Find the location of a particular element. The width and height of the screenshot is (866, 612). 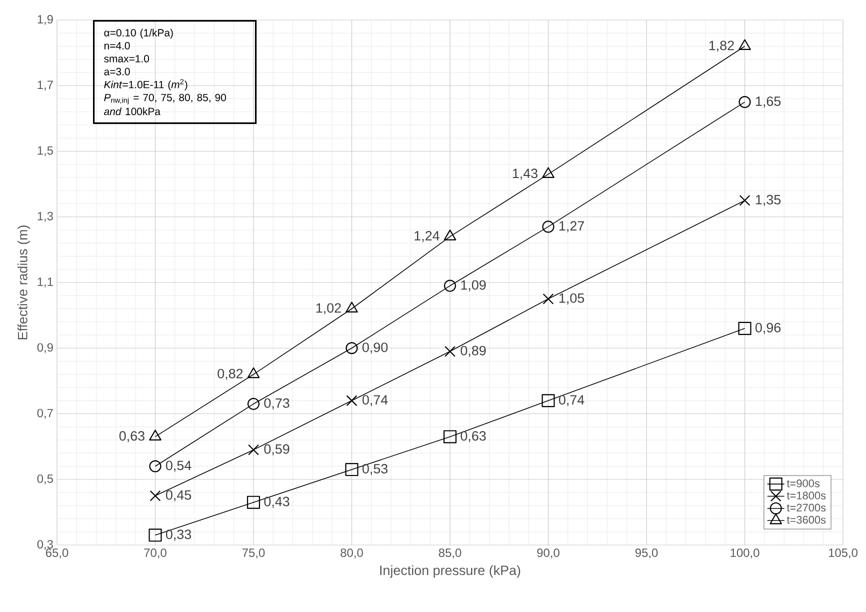

data-label: 0,89 is located at coordinates (473, 351).